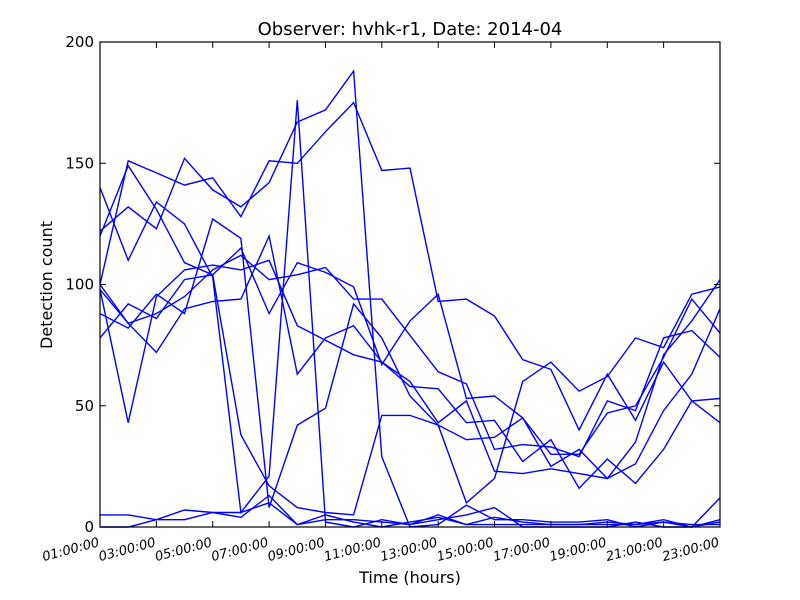 Image resolution: width=800 pixels, height=600 pixels. I want to click on y-tick-label: 50, so click(84, 406).